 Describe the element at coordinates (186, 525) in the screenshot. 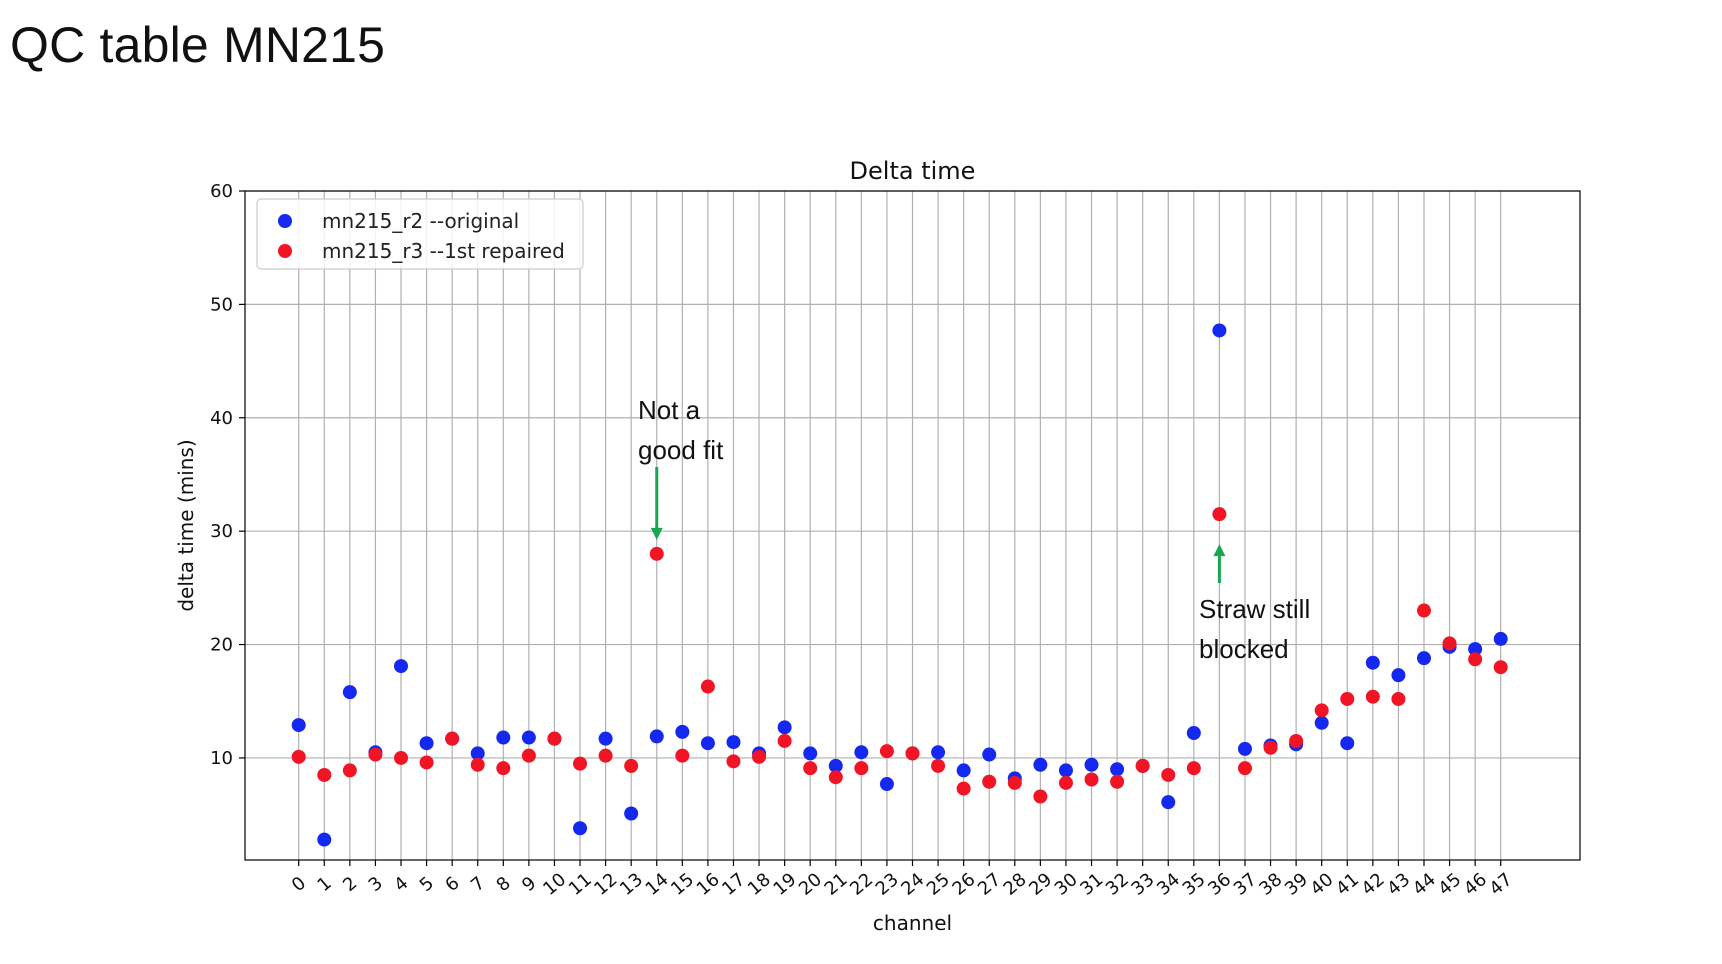

I see `y-axis-label: delta time (mins)` at that location.